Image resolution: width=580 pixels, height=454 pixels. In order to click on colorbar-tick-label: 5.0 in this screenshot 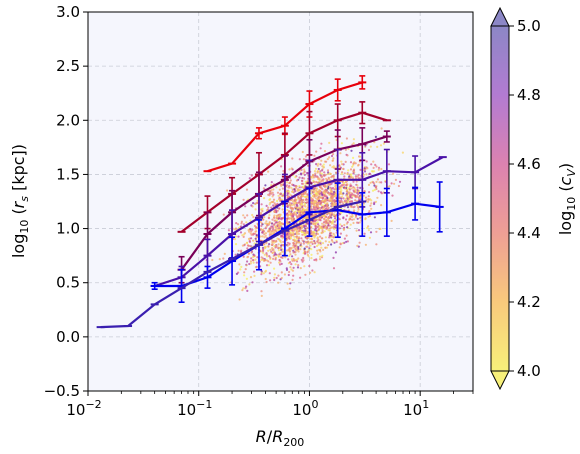, I will do `click(529, 26)`.